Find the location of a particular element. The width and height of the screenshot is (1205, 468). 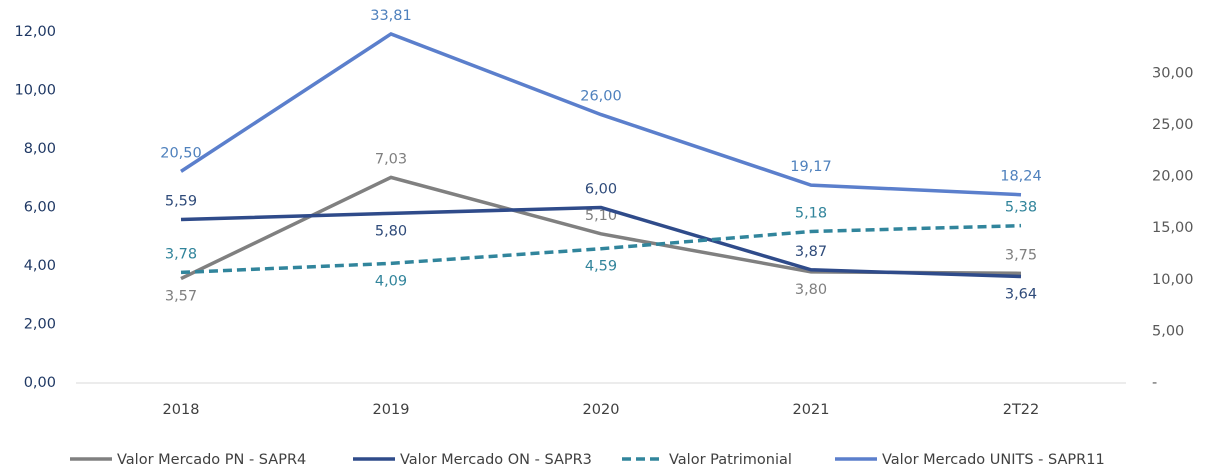

data-label: 3,75 is located at coordinates (1021, 255).